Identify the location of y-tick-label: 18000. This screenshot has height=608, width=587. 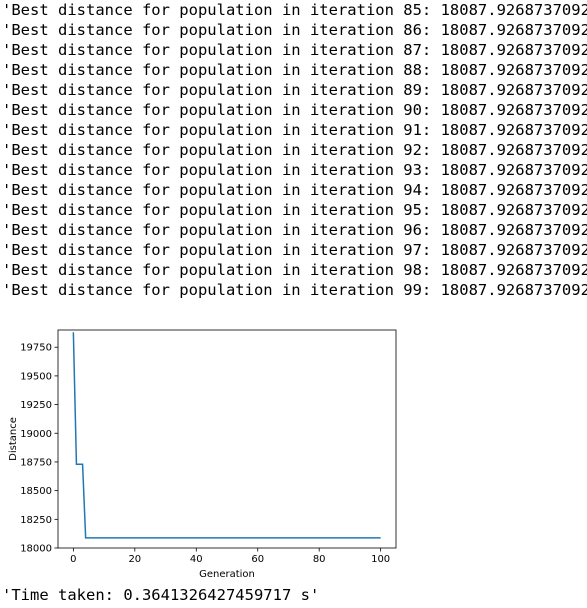
(36, 549).